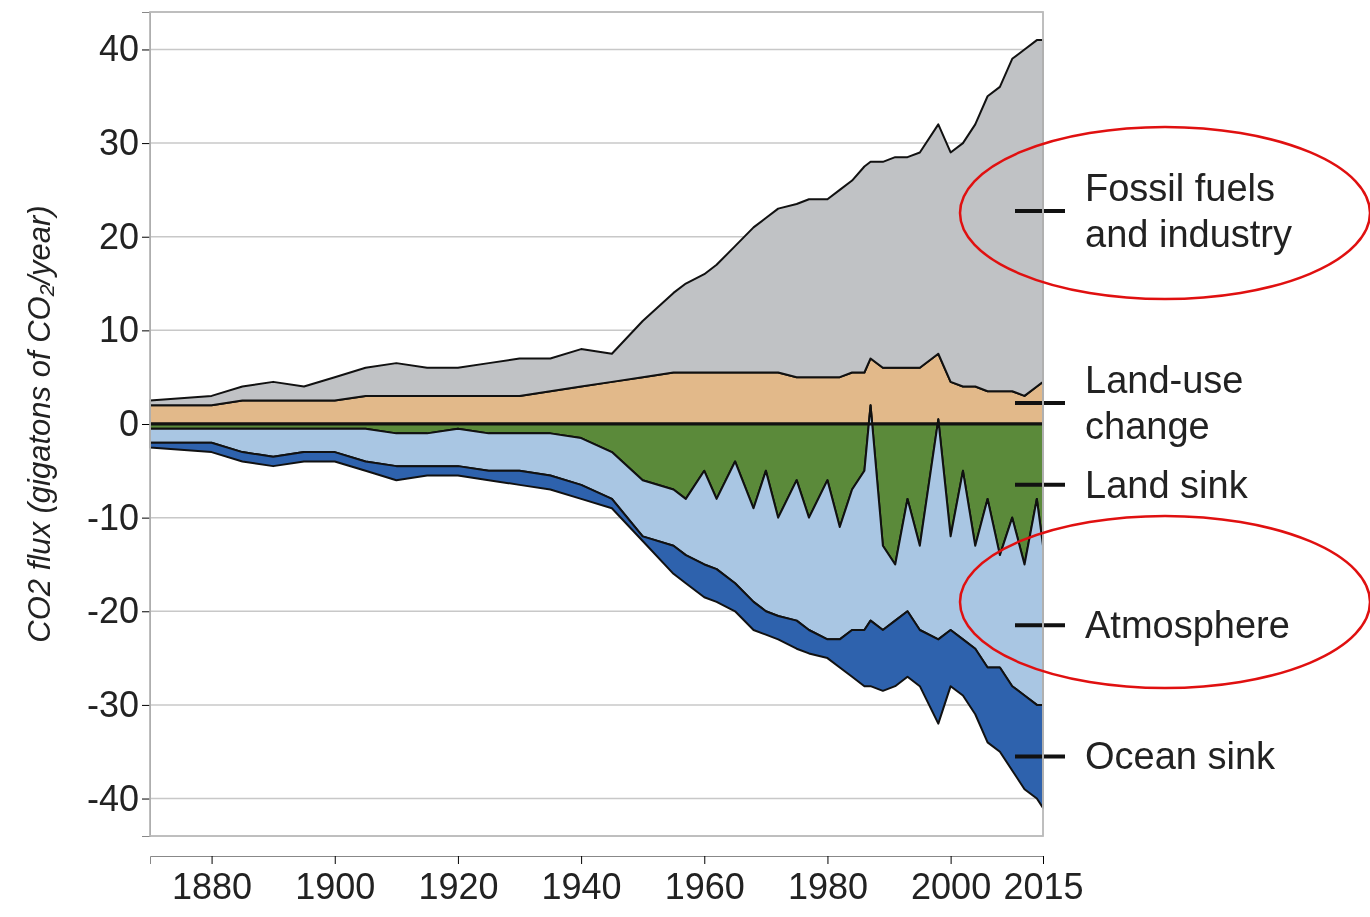 The height and width of the screenshot is (917, 1370). Describe the element at coordinates (1043, 887) in the screenshot. I see `x-tick-label: 2015` at that location.